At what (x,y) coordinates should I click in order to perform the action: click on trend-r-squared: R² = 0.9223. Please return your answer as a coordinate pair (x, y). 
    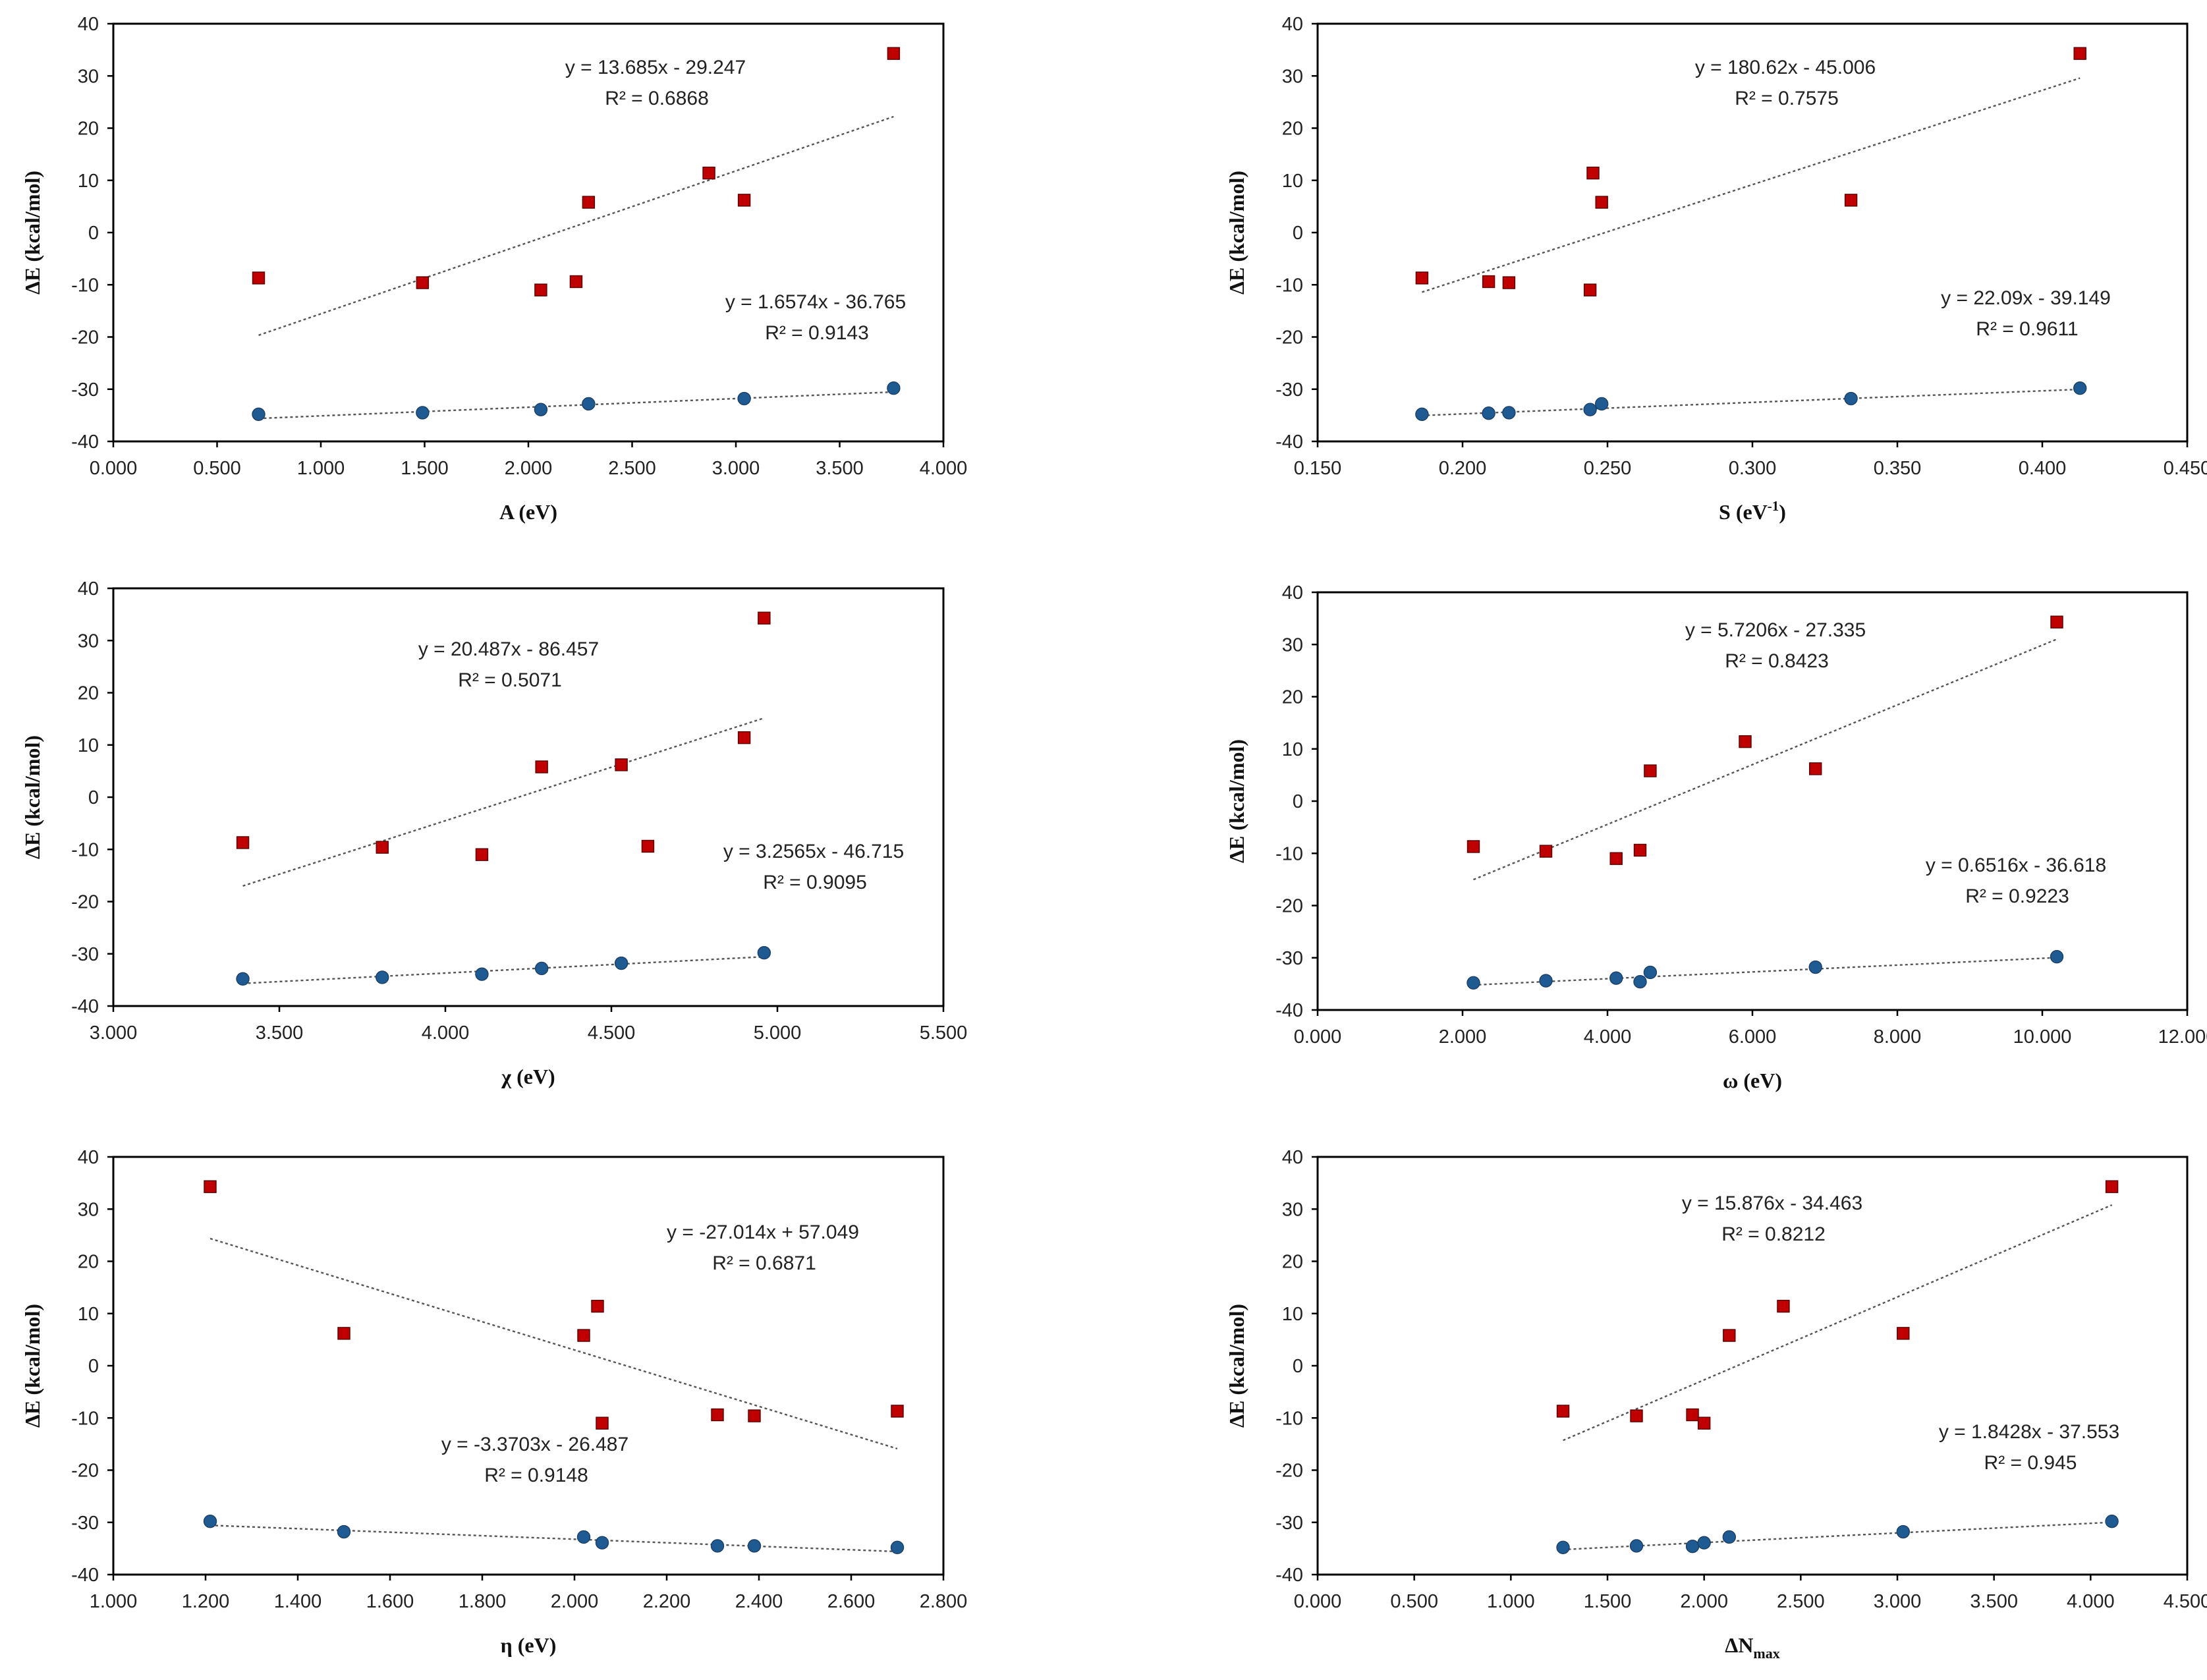
    Looking at the image, I should click on (2017, 896).